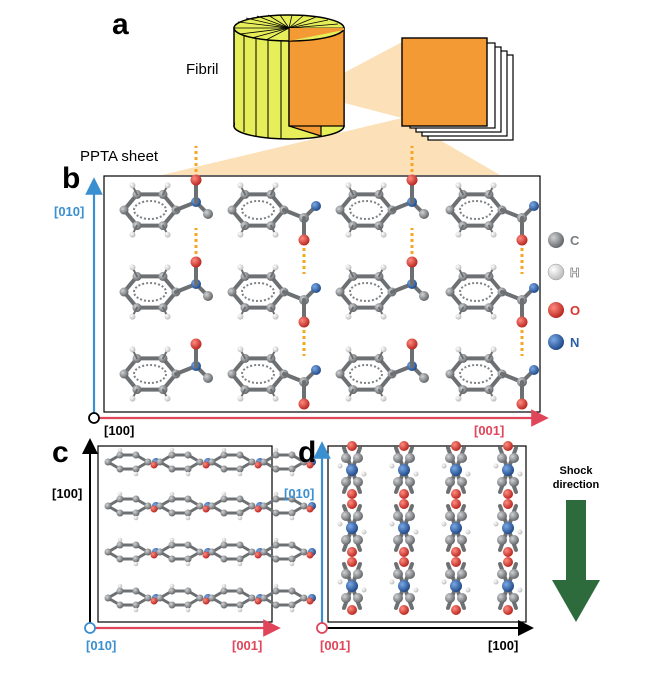  I want to click on panel-b-letter: b, so click(71, 178).